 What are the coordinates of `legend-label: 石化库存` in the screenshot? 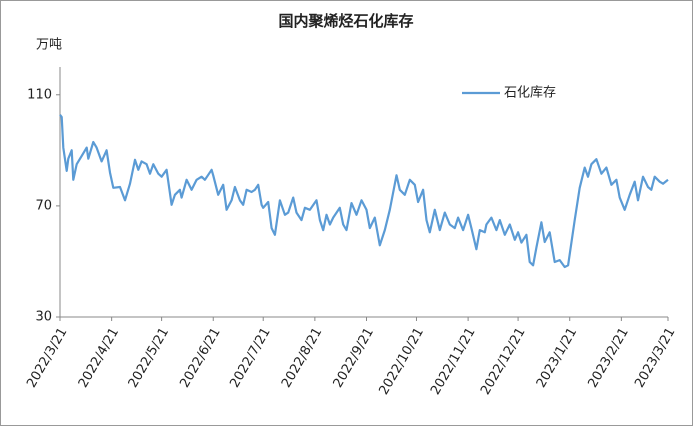 It's located at (530, 93).